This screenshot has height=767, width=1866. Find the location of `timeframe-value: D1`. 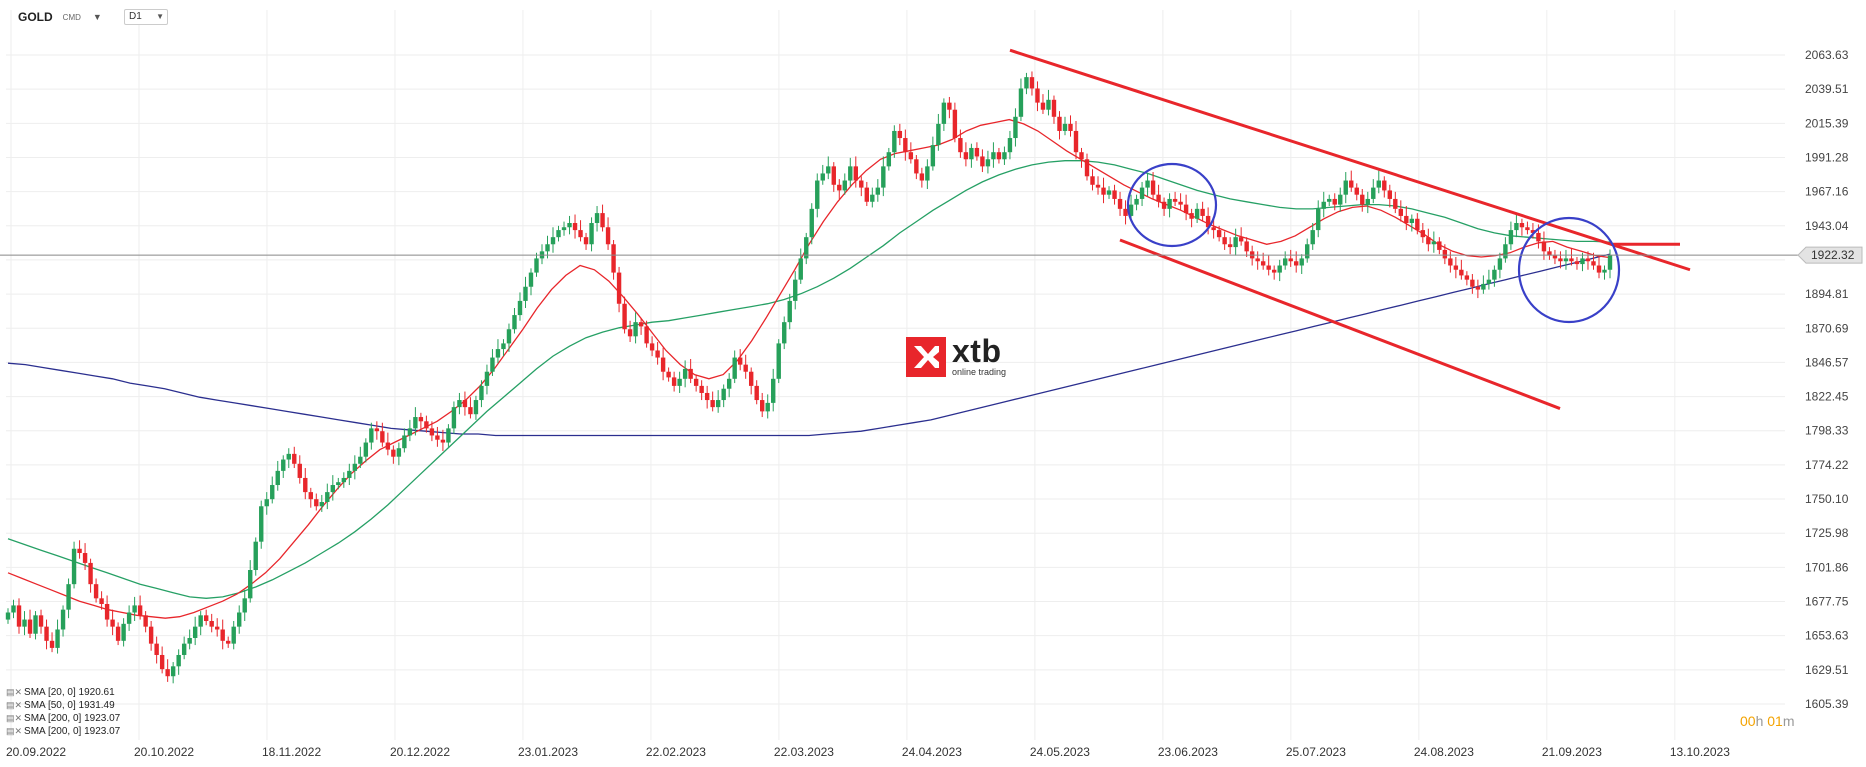

timeframe-value: D1 is located at coordinates (135, 16).